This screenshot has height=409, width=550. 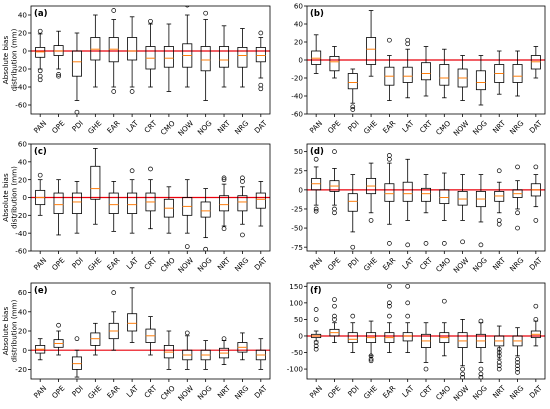 I want to click on x-tick-label: LAT, so click(x=408, y=391).